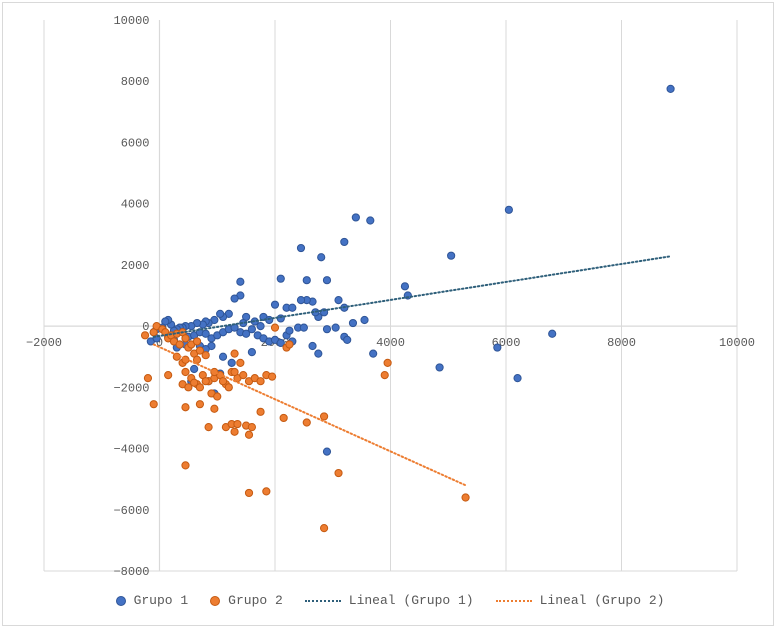 This screenshot has width=780, height=631. I want to click on legend-item-grupo-1: Grupo 1, so click(152, 600).